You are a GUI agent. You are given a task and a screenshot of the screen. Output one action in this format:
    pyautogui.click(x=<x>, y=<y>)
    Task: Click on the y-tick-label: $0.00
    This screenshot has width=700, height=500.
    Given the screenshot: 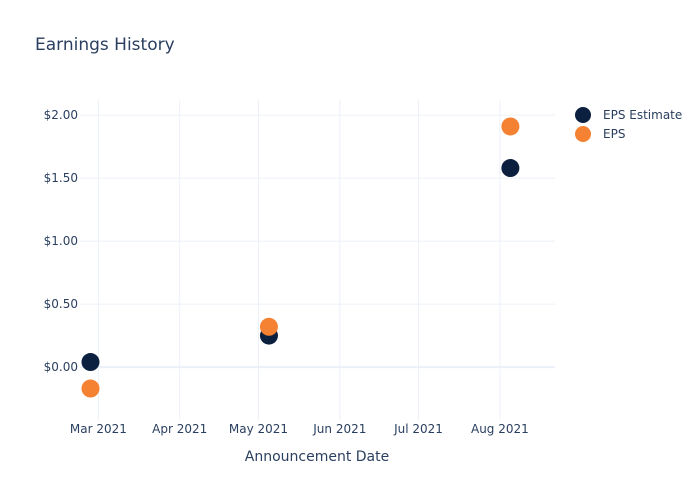 What is the action you would take?
    pyautogui.click(x=61, y=367)
    